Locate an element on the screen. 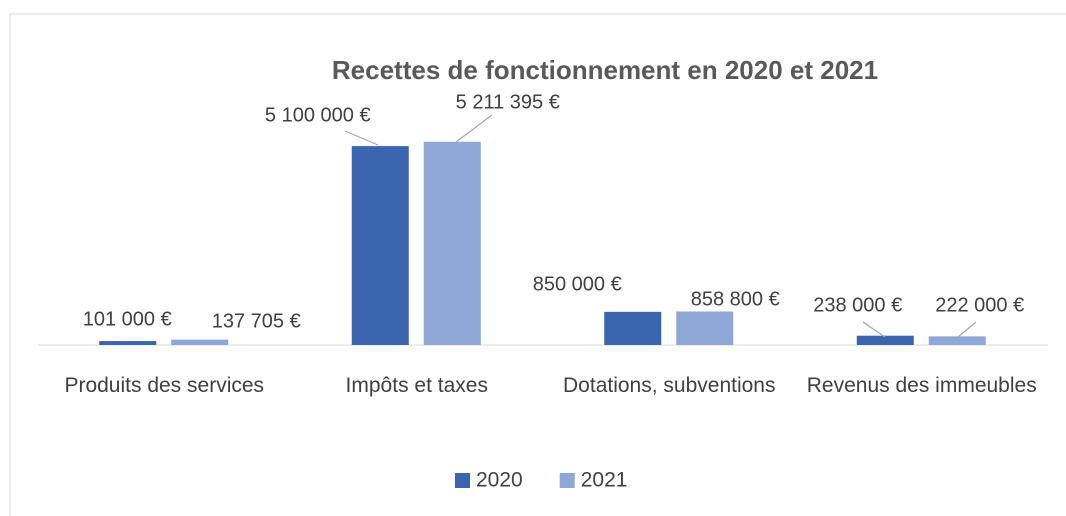 This screenshot has width=1066, height=516. data-label: 238 000 € is located at coordinates (857, 305).